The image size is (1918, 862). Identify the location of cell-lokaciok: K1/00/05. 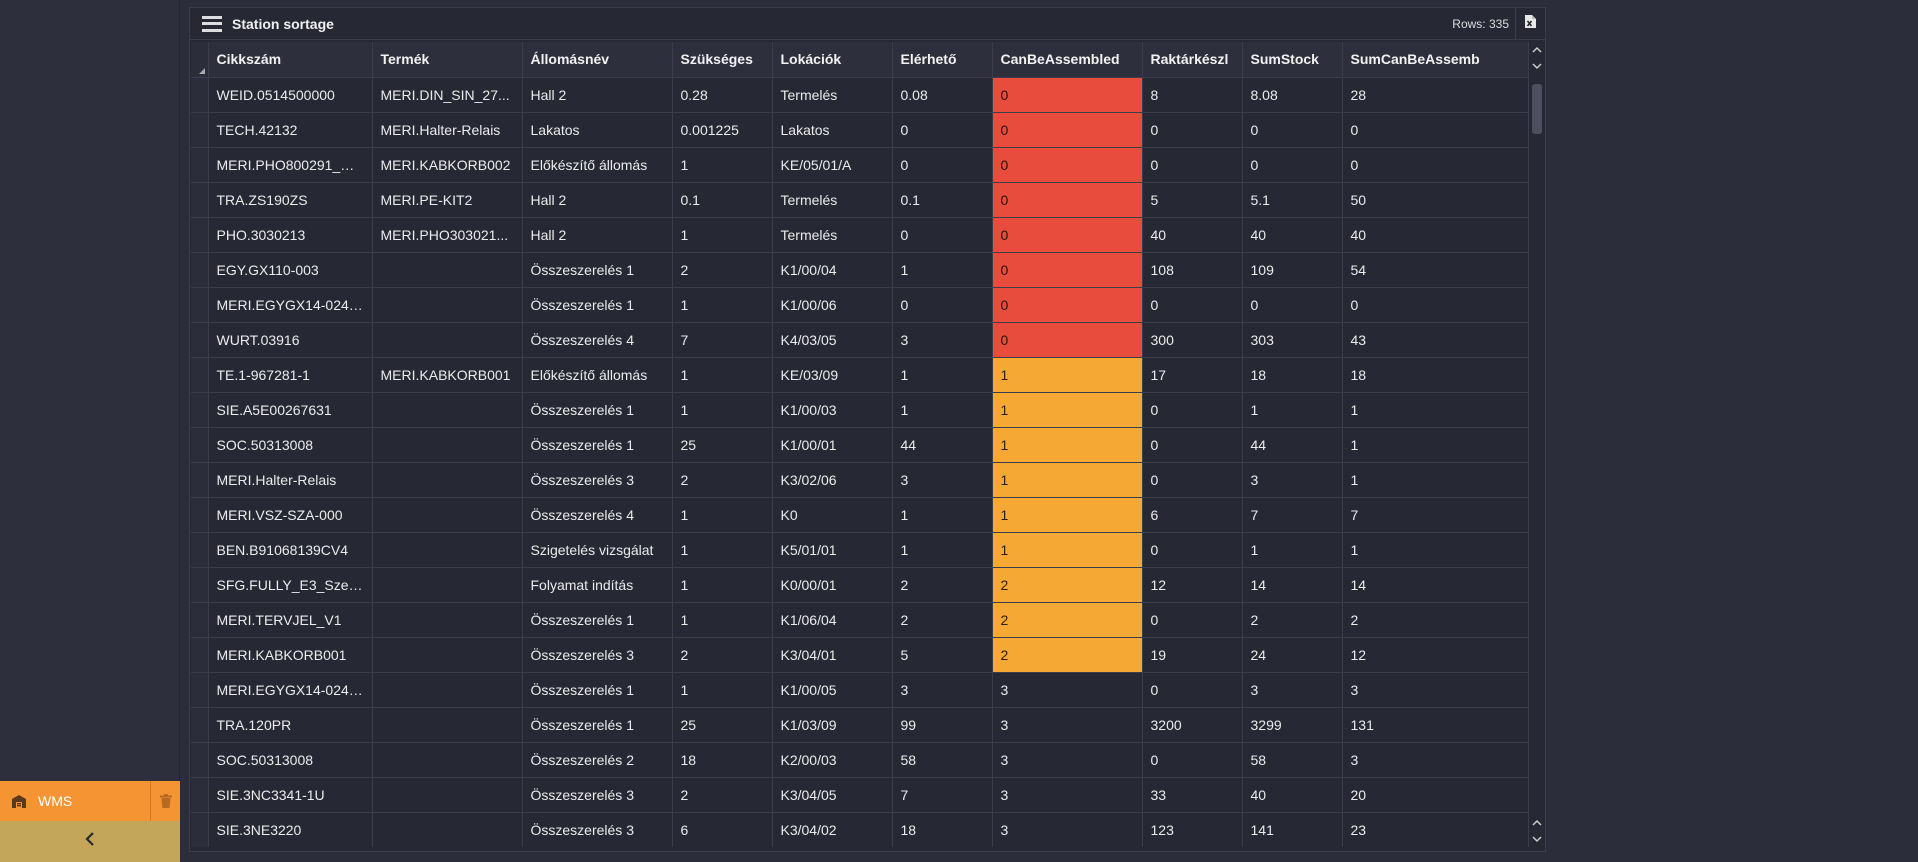
(832, 690).